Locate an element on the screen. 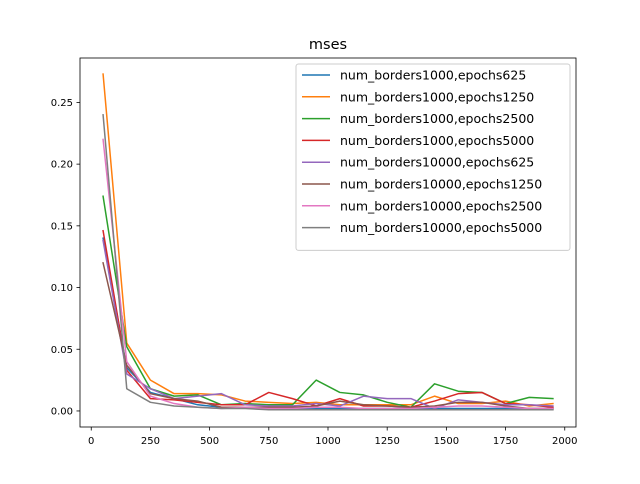  x-tick-label: 1250 is located at coordinates (386, 441).